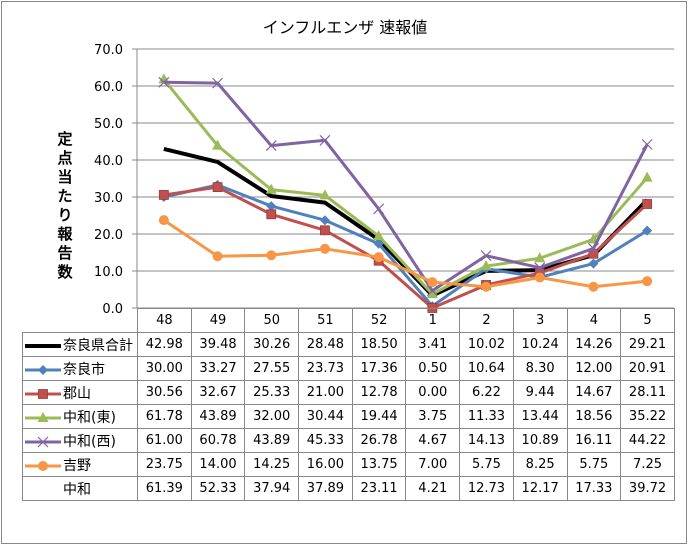  Describe the element at coordinates (325, 416) in the screenshot. I see `data-label: 30.44` at that location.